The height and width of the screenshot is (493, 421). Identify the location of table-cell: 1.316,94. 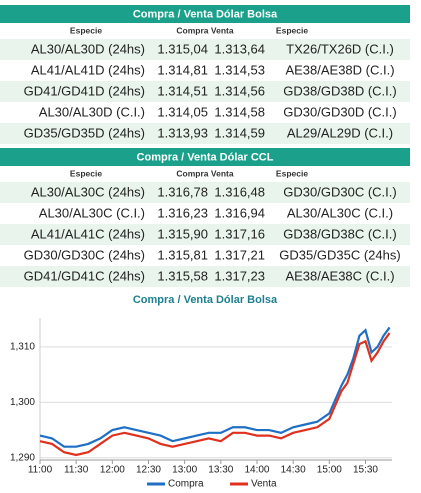
(239, 212).